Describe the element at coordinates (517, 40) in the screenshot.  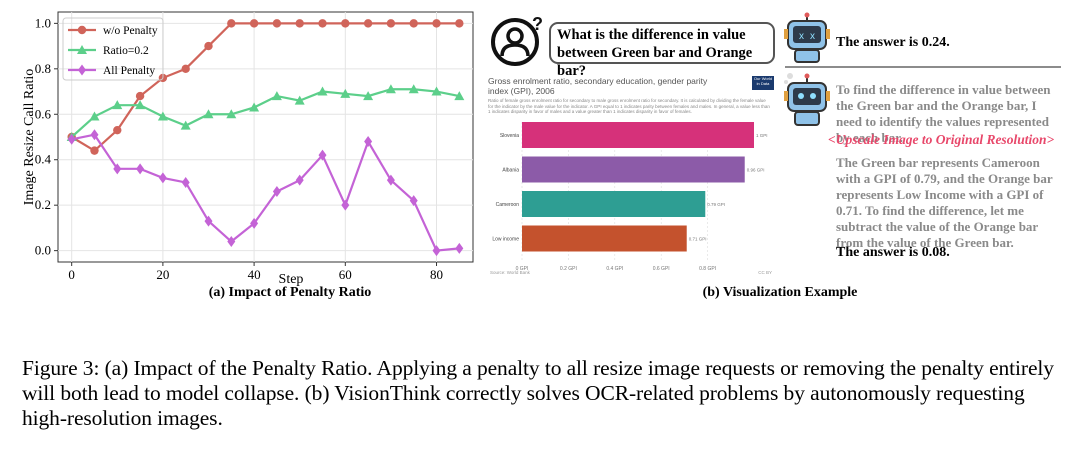
I see `user-question-icon: ?` at that location.